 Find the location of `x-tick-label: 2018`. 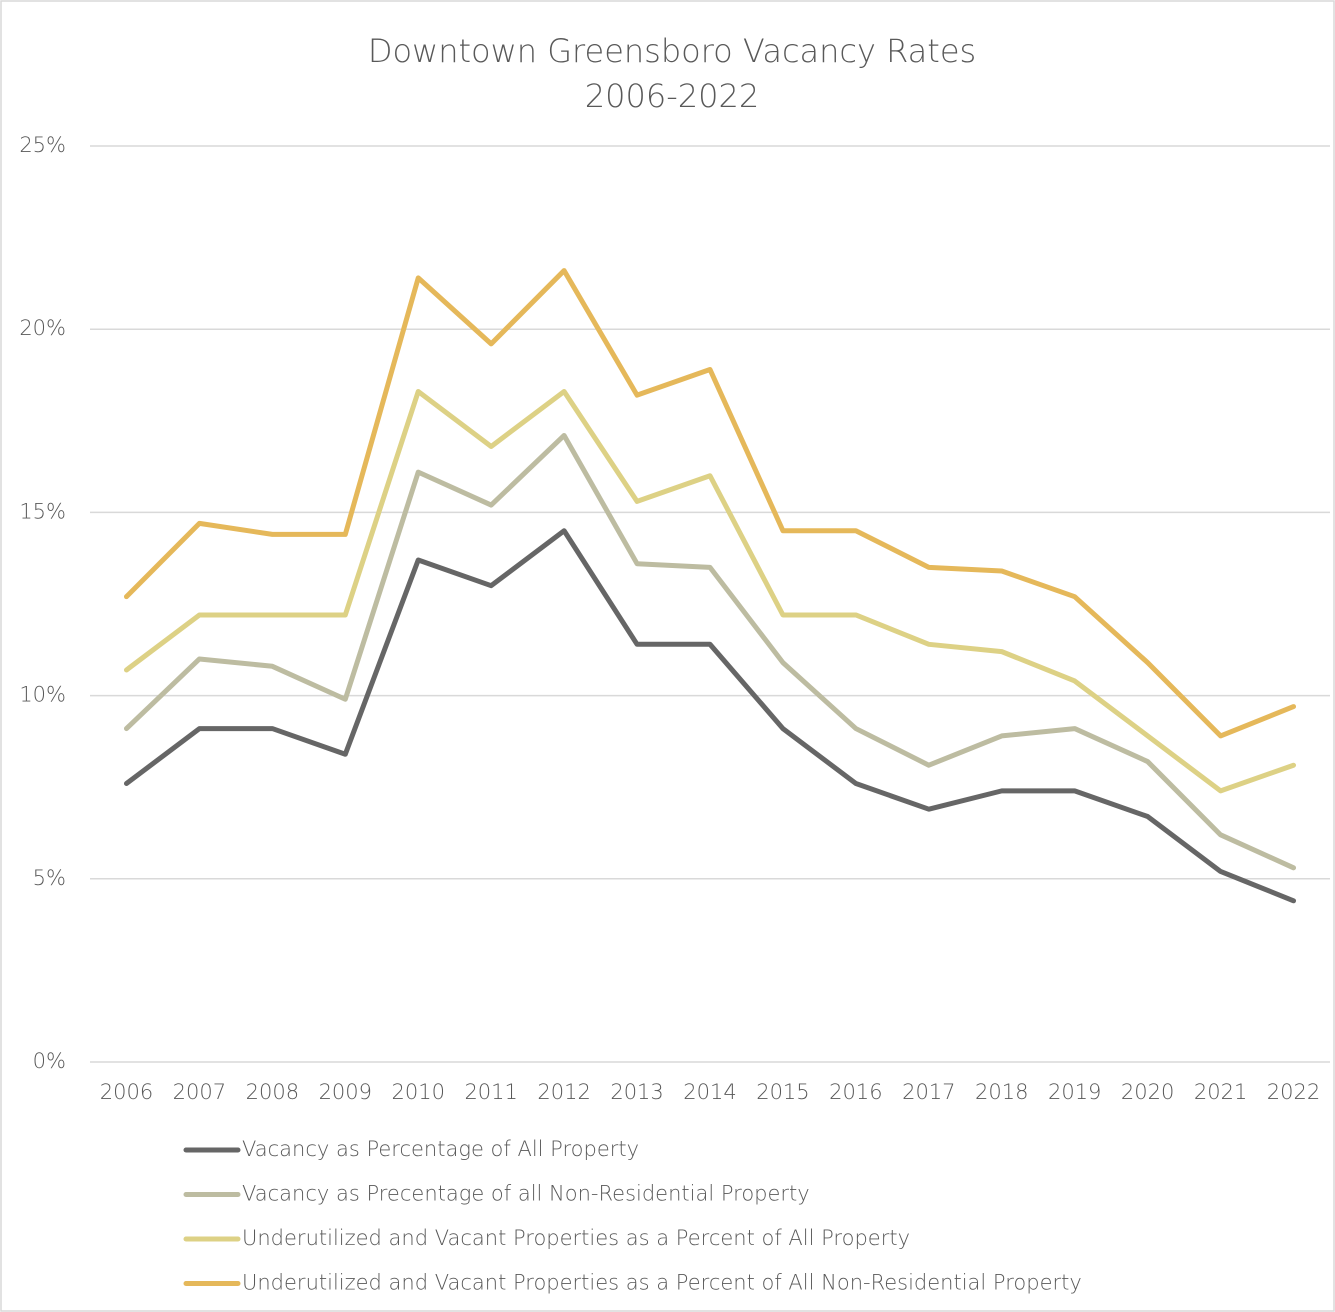

x-tick-label: 2018 is located at coordinates (1001, 1092).